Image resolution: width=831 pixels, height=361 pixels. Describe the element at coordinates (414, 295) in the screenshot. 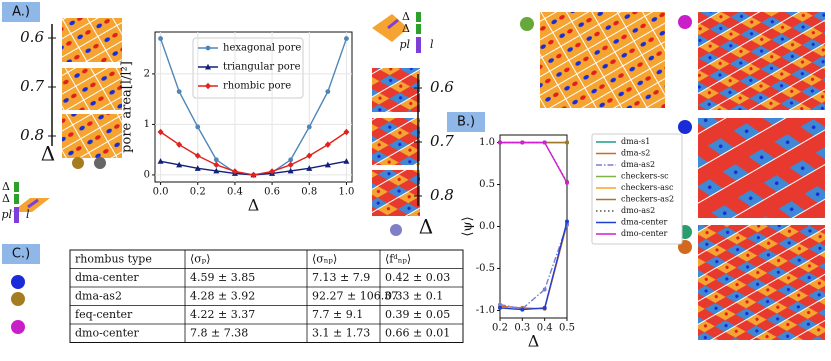

I see `table-cell: 0.33 ± 0.1` at that location.